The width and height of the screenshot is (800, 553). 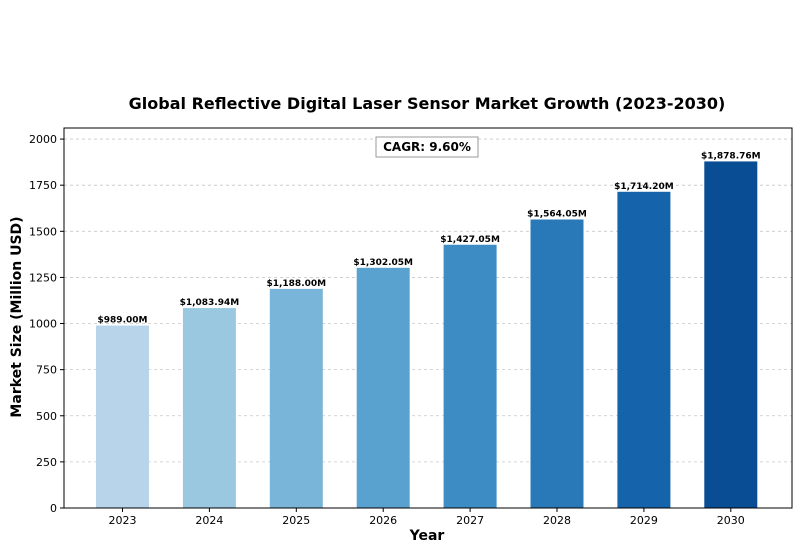 What do you see at coordinates (46, 462) in the screenshot?
I see `y-tick-label: 250` at bounding box center [46, 462].